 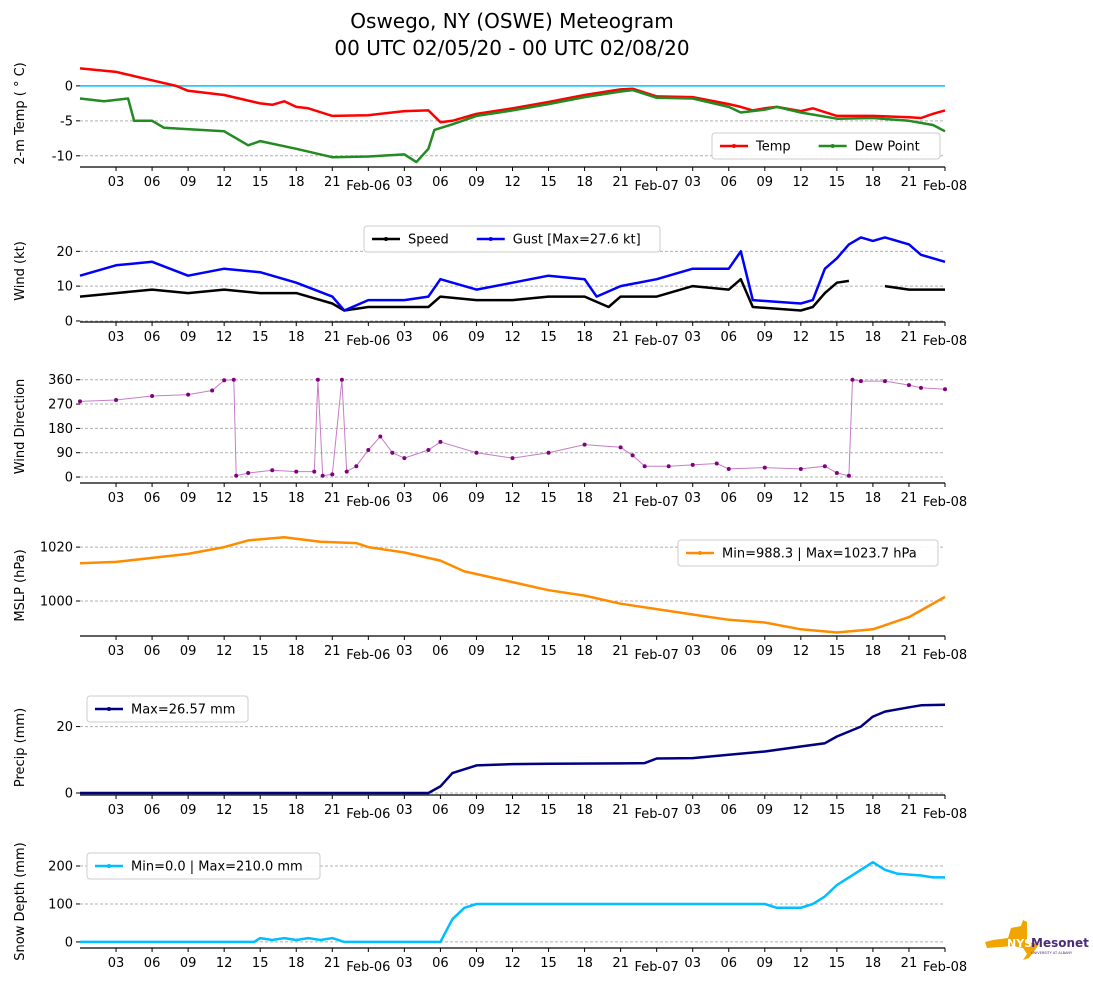 I want to click on y-tick-label: 20, so click(x=64, y=252).